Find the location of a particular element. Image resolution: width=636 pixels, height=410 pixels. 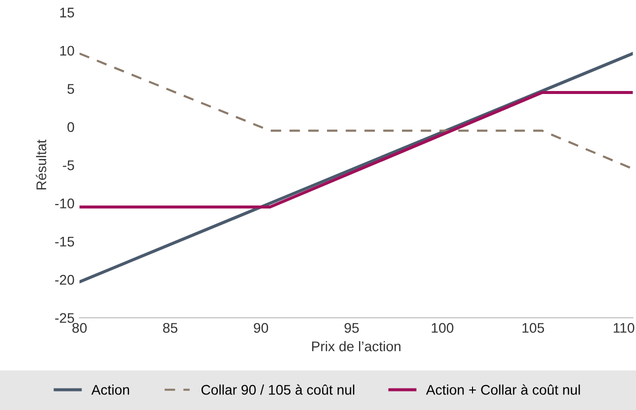

x-tick-label: 105 is located at coordinates (533, 327).